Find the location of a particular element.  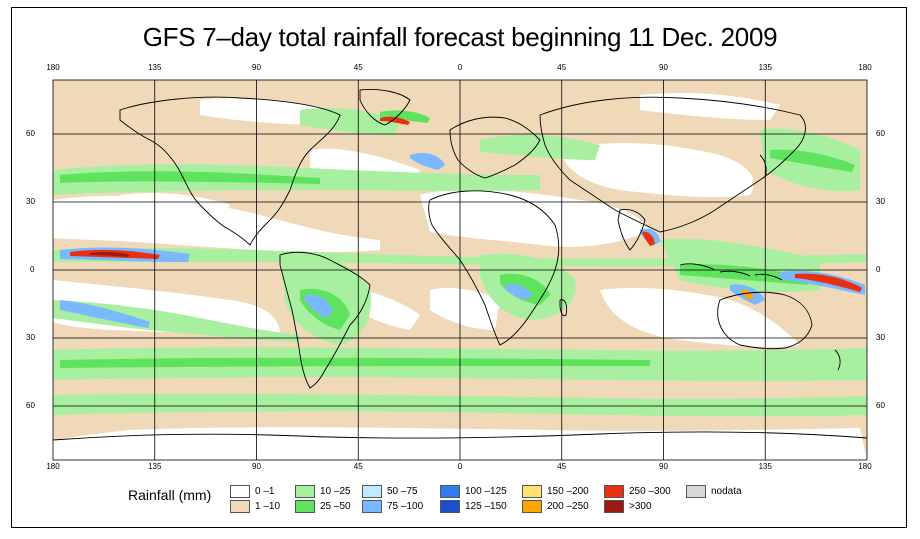

north-america-outline is located at coordinates (230, 171).